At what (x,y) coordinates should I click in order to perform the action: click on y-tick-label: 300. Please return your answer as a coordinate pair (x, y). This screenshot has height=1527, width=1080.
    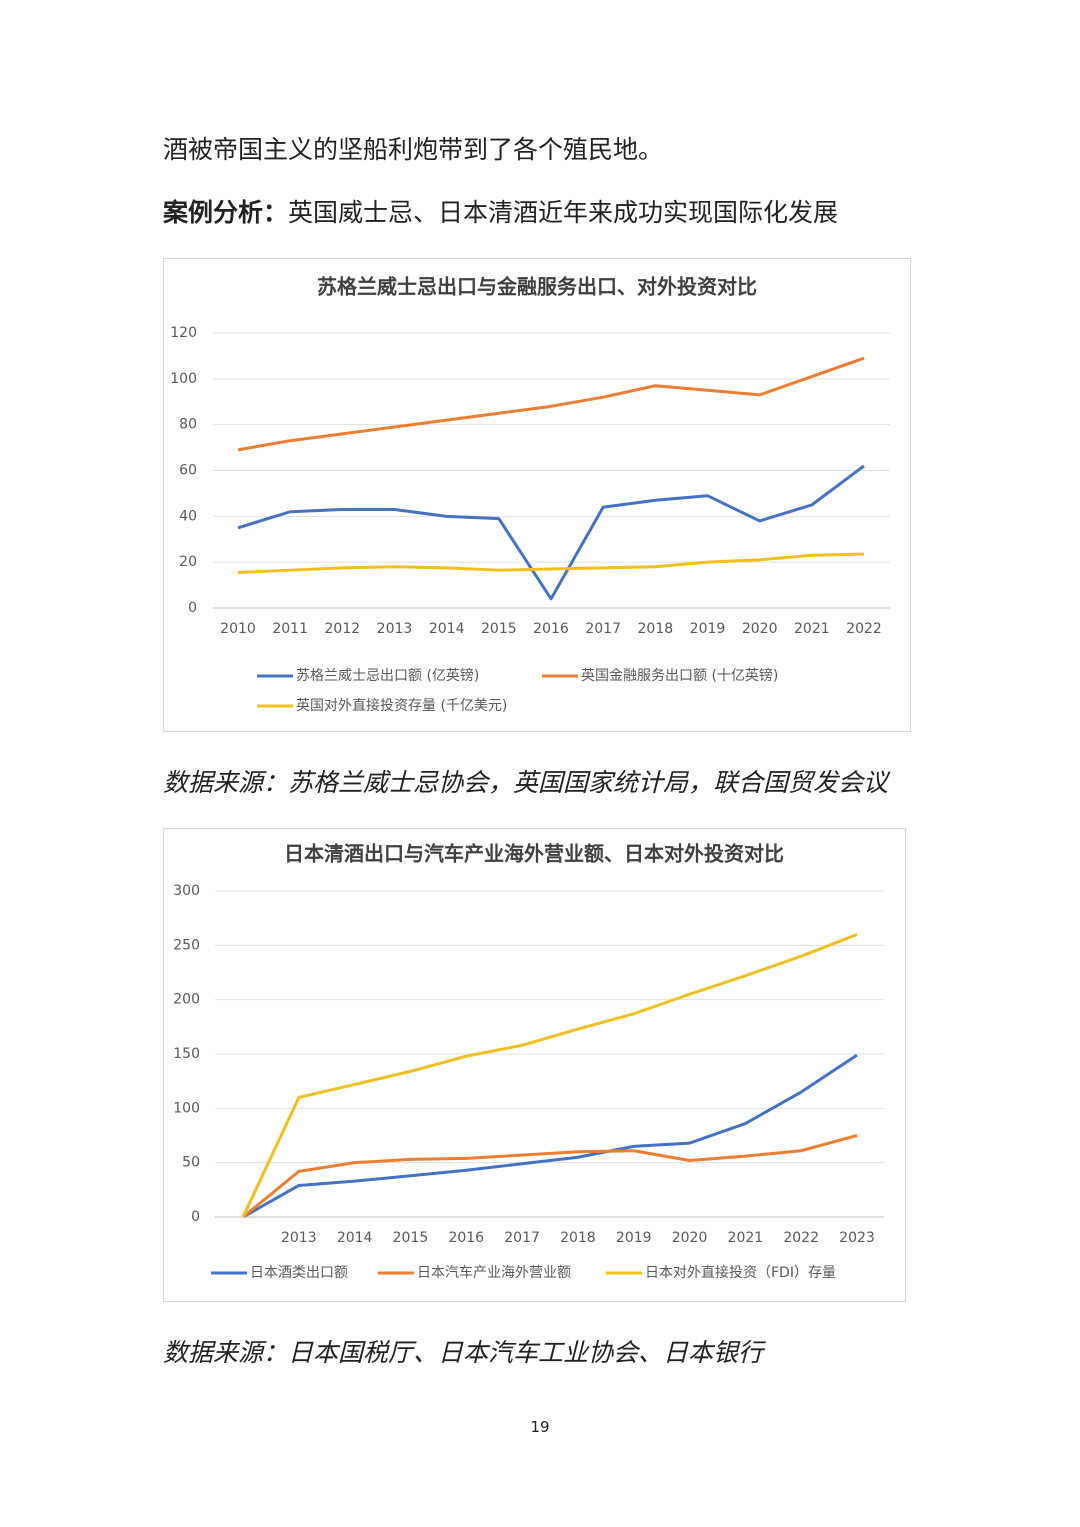
    Looking at the image, I should click on (186, 891).